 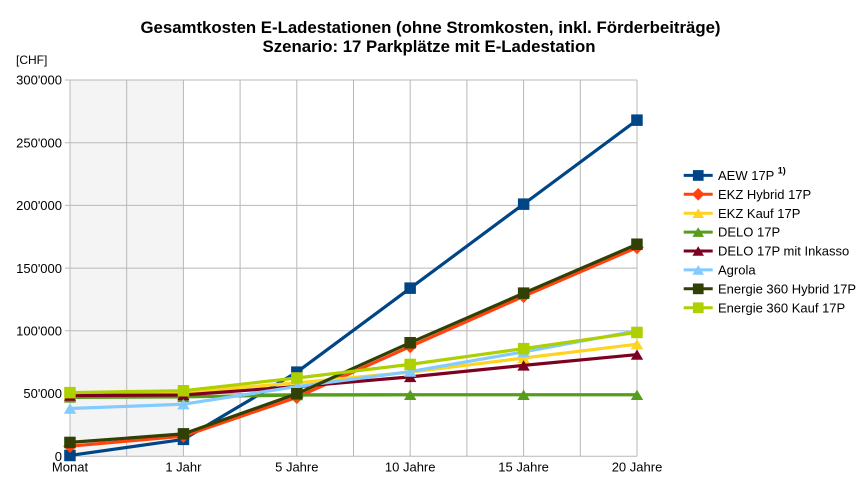 I want to click on svg-text: 250'000, so click(x=39, y=142).